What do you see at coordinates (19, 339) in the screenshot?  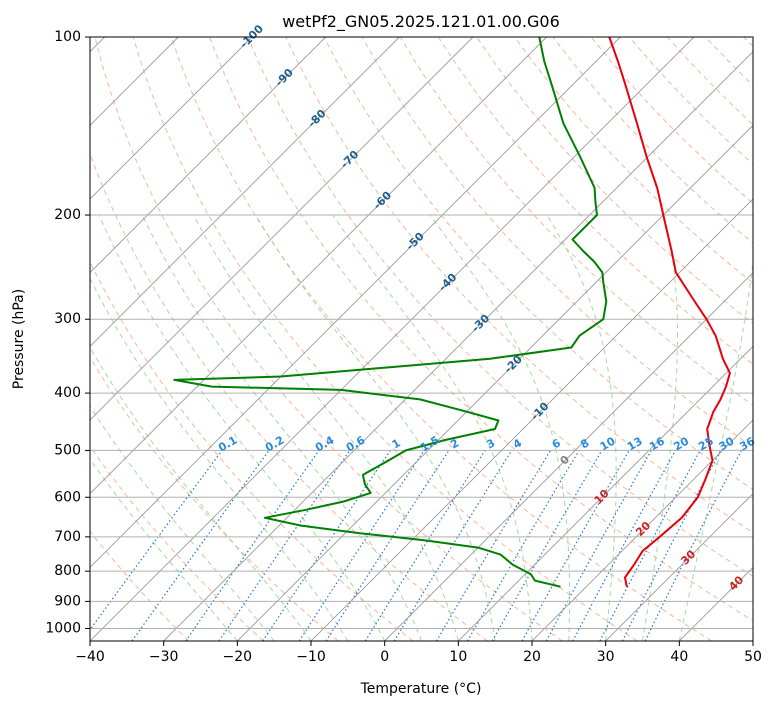 I see `y-axis-label: Pressure (hPa)` at bounding box center [19, 339].